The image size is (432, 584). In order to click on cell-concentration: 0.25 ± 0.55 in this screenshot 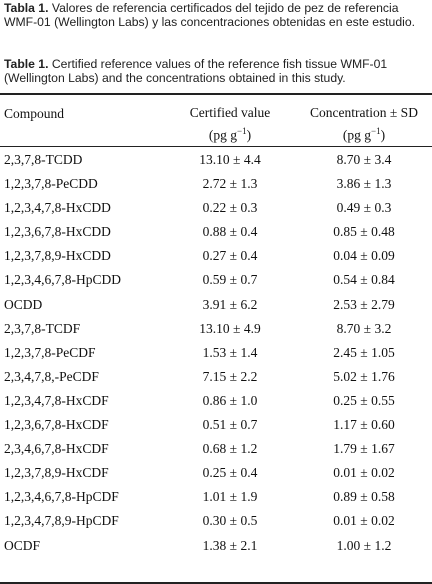, I will do `click(364, 400)`.